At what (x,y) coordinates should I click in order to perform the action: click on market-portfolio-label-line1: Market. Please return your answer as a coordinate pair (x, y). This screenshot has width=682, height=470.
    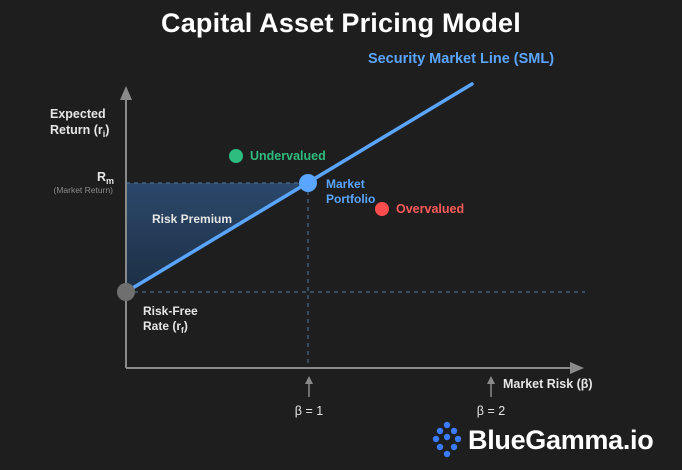
    Looking at the image, I should click on (345, 184).